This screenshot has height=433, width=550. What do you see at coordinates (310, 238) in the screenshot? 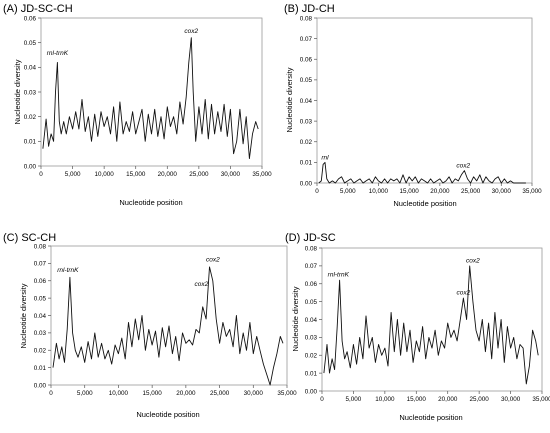
I see `panel-title: (D) JD-SC` at bounding box center [310, 238].